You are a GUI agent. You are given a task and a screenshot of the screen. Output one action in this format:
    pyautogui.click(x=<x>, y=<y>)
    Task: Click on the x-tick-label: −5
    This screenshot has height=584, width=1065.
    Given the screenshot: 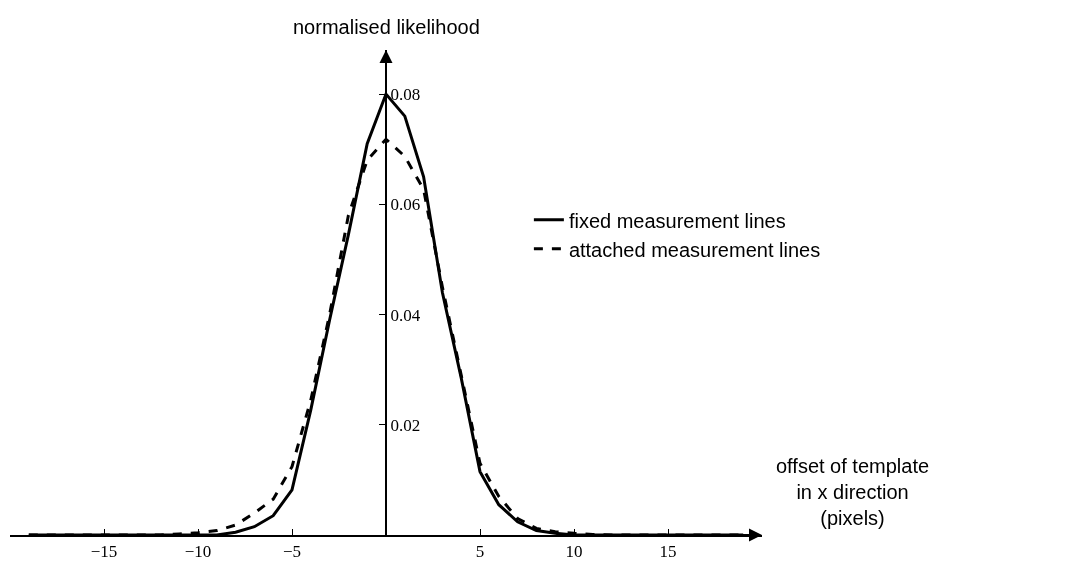 What is the action you would take?
    pyautogui.click(x=292, y=552)
    